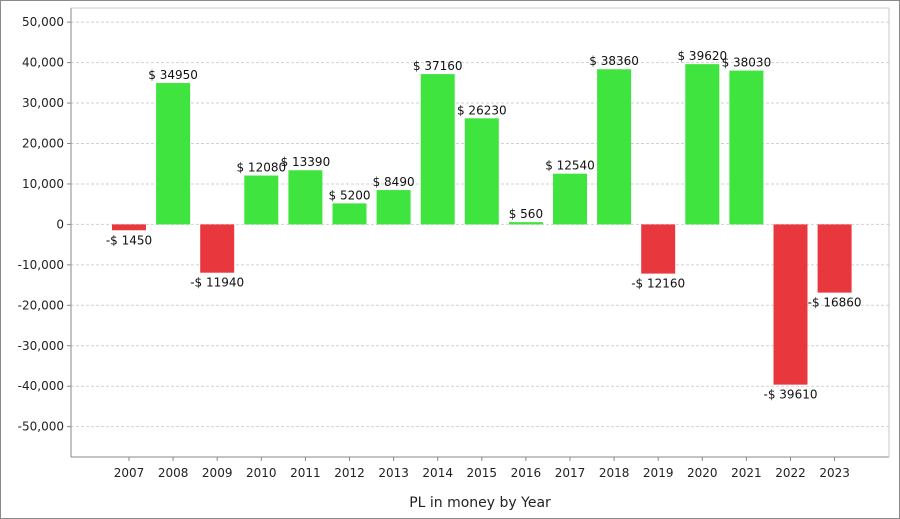 The image size is (900, 519). I want to click on data-label: -$ 1450, so click(129, 240).